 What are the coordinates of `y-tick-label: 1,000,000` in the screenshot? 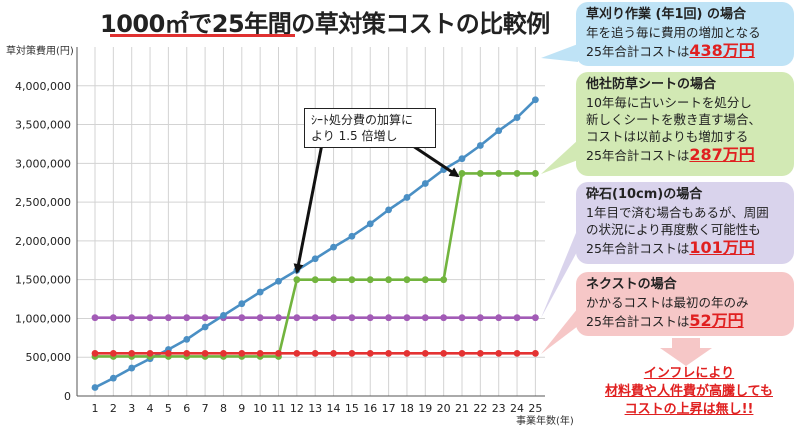 It's located at (43, 318).